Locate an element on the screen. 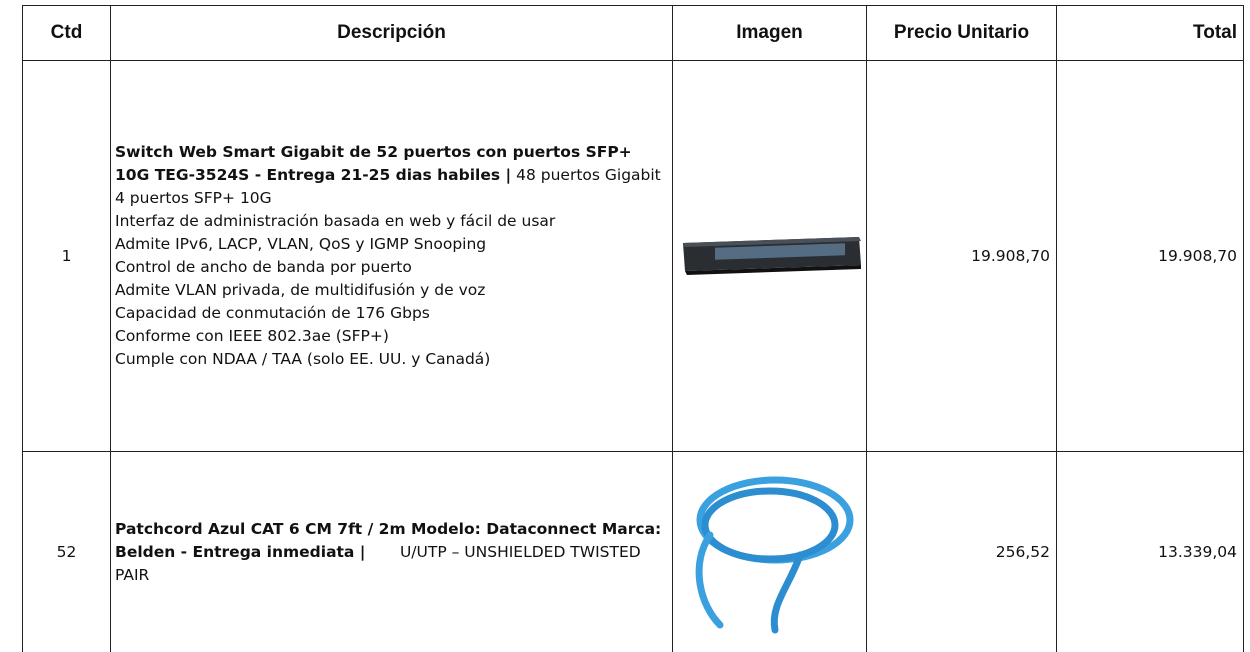  desc-line: Control de ancho de banda por puerto is located at coordinates (390, 267).